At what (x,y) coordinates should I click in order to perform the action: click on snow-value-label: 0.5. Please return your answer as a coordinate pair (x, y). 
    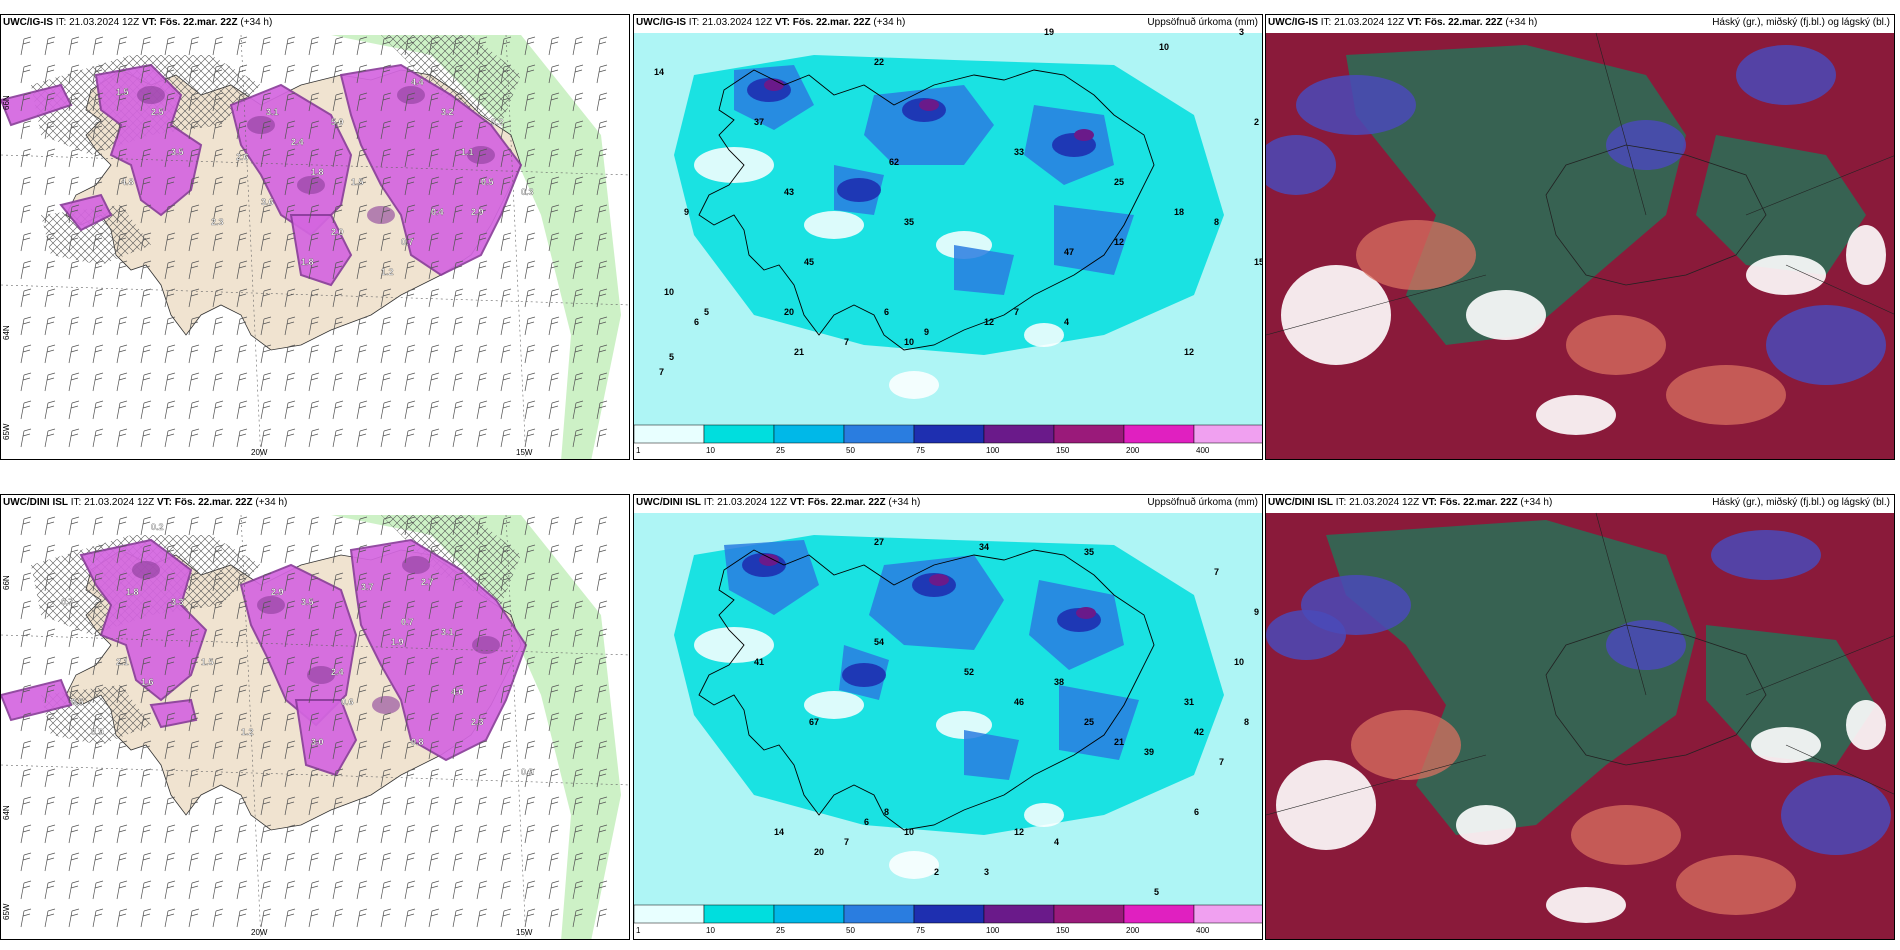
    Looking at the image, I should click on (487, 182).